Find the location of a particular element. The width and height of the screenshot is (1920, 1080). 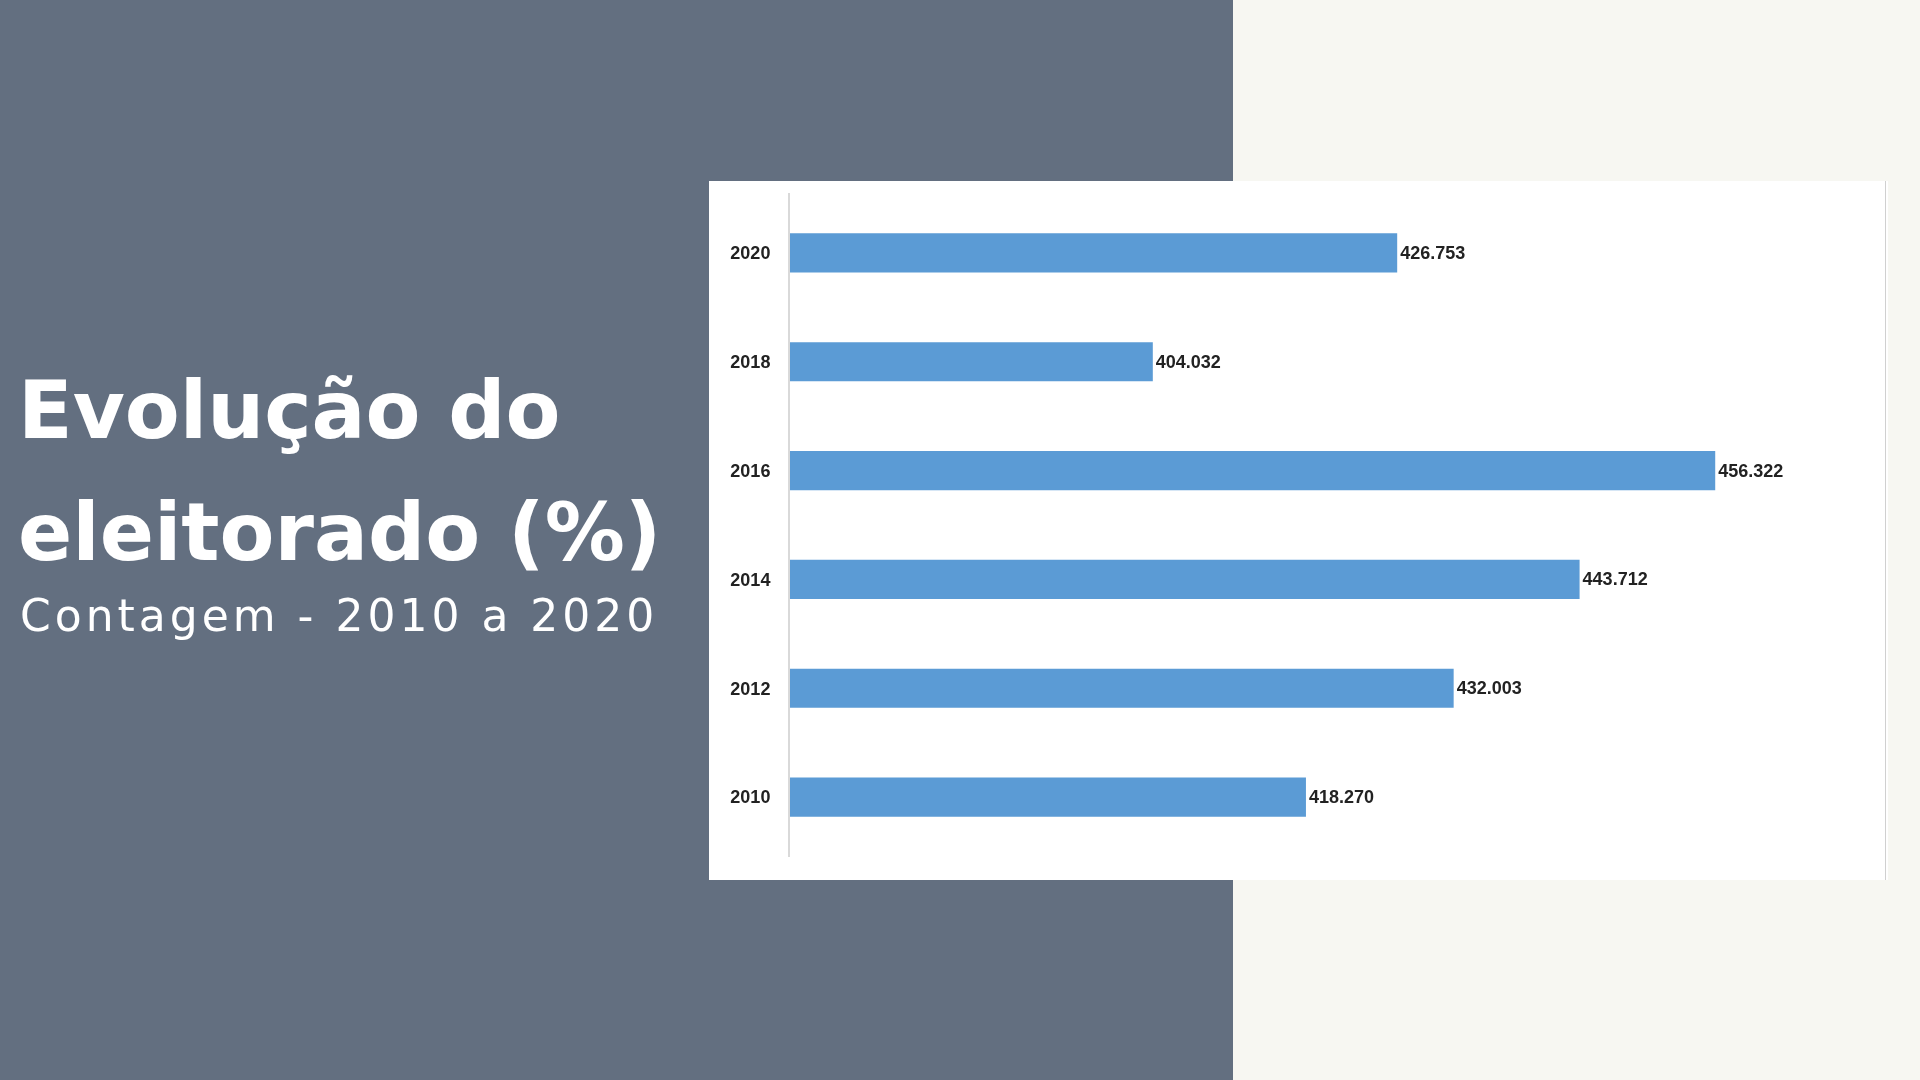

y-tick-label: 2014 is located at coordinates (750, 579).